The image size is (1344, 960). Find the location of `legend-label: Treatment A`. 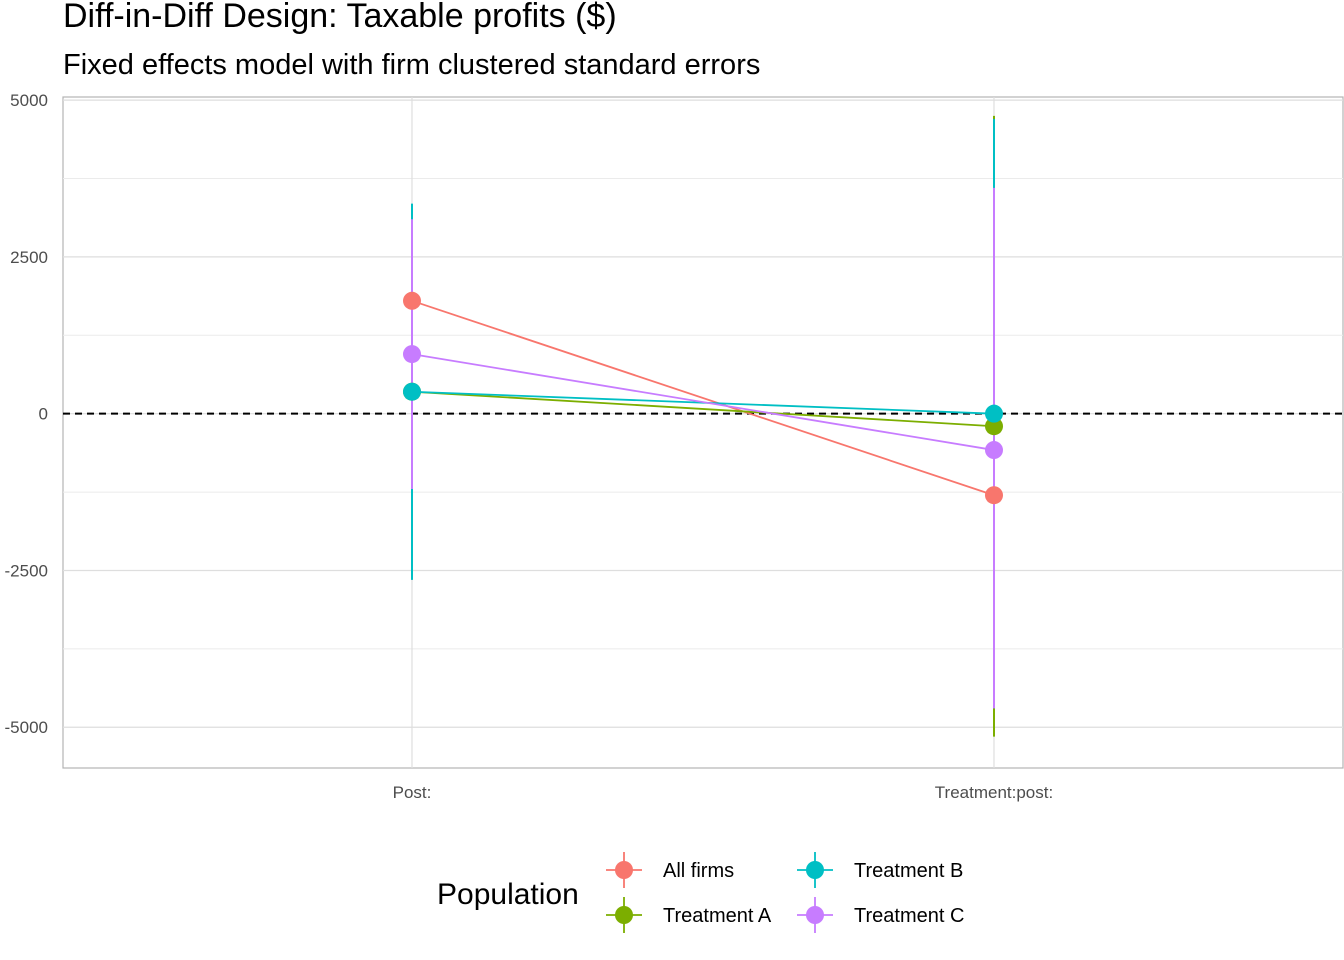

legend-label: Treatment A is located at coordinates (717, 916).